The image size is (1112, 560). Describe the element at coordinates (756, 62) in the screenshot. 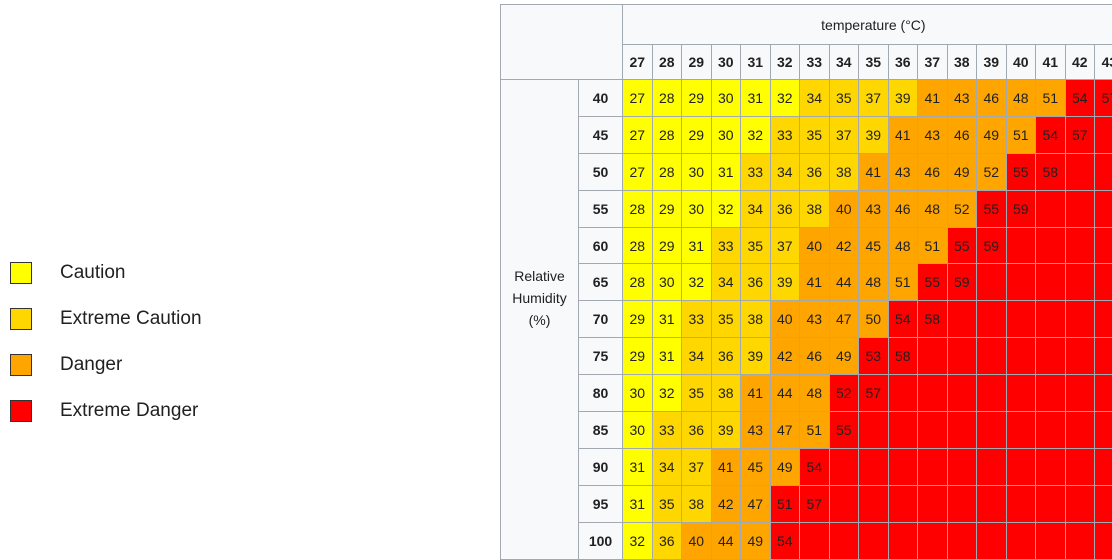

I see `column-header: 31` at that location.